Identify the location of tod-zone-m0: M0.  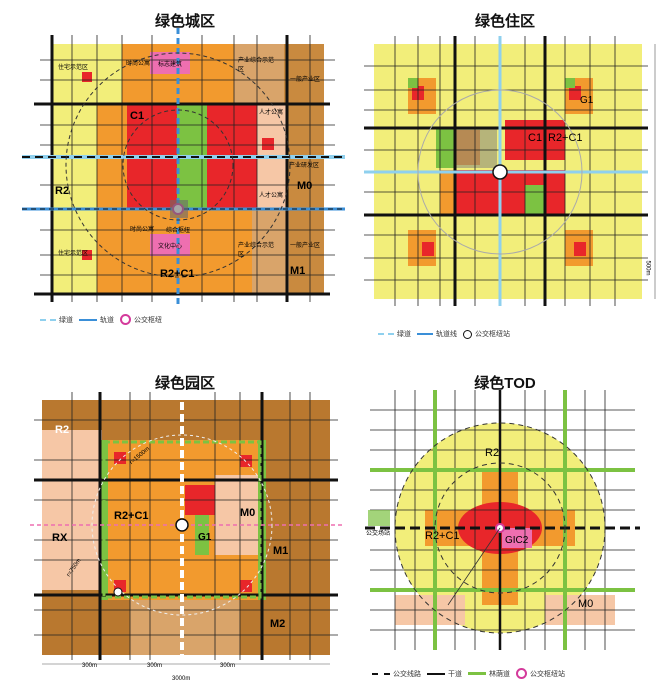
(586, 604).